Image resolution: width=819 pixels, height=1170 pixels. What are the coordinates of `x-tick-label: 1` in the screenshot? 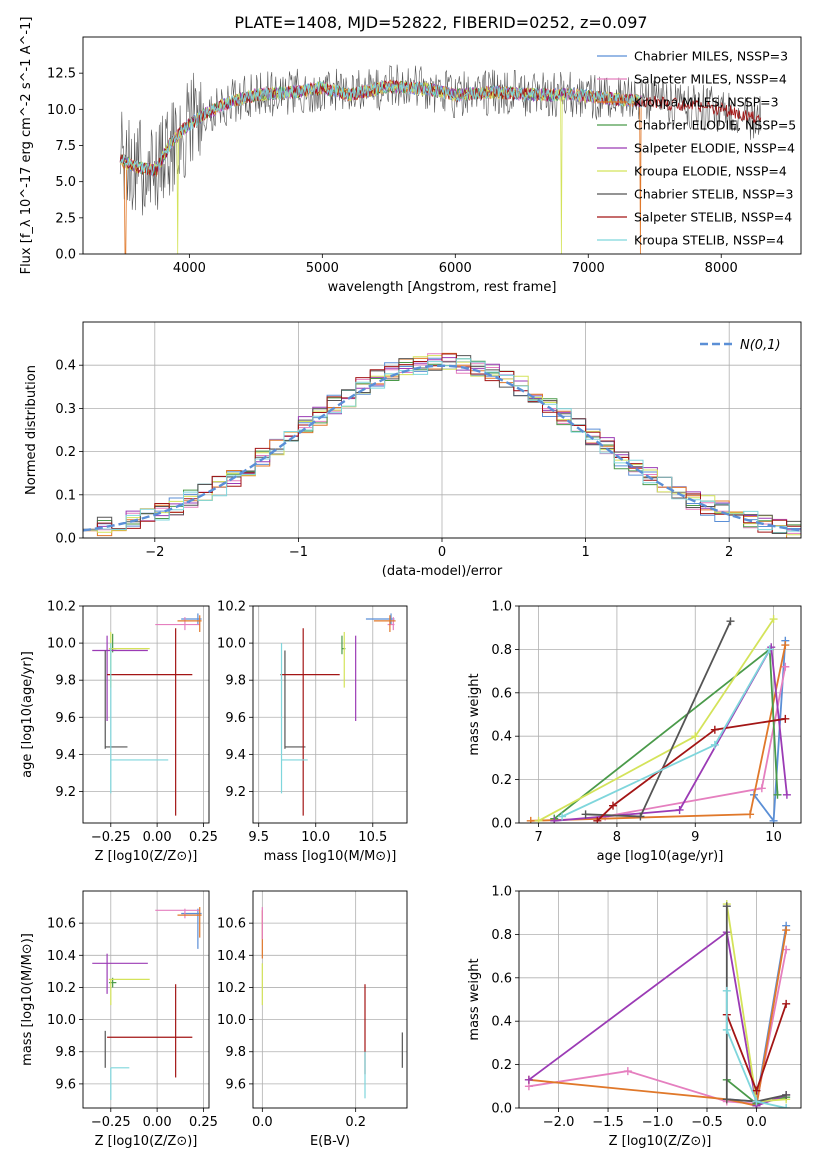 It's located at (585, 552).